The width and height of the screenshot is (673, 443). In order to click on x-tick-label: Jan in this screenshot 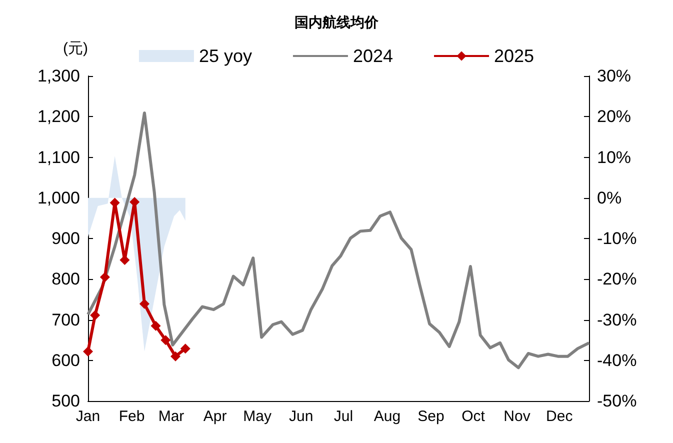, I will do `click(88, 416)`.